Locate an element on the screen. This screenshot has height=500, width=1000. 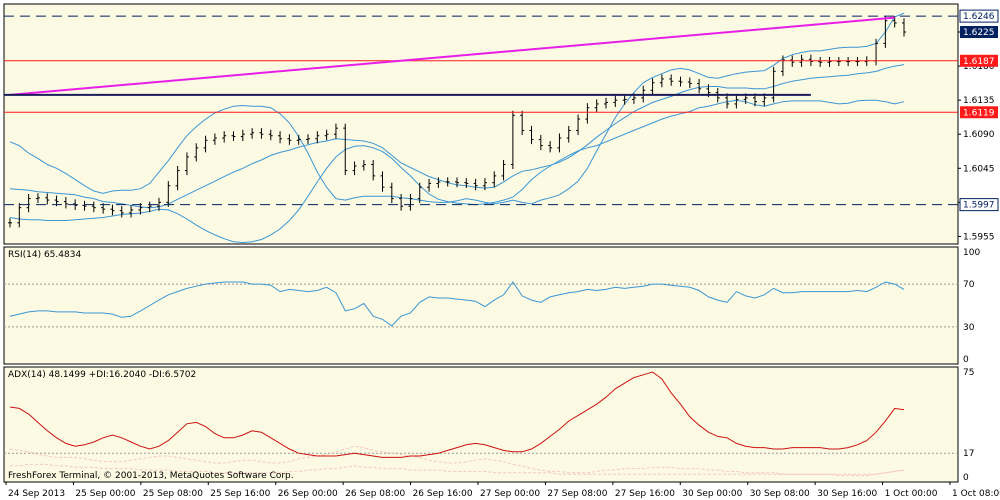
rsi-y-tick-label: 100 is located at coordinates (971, 253).